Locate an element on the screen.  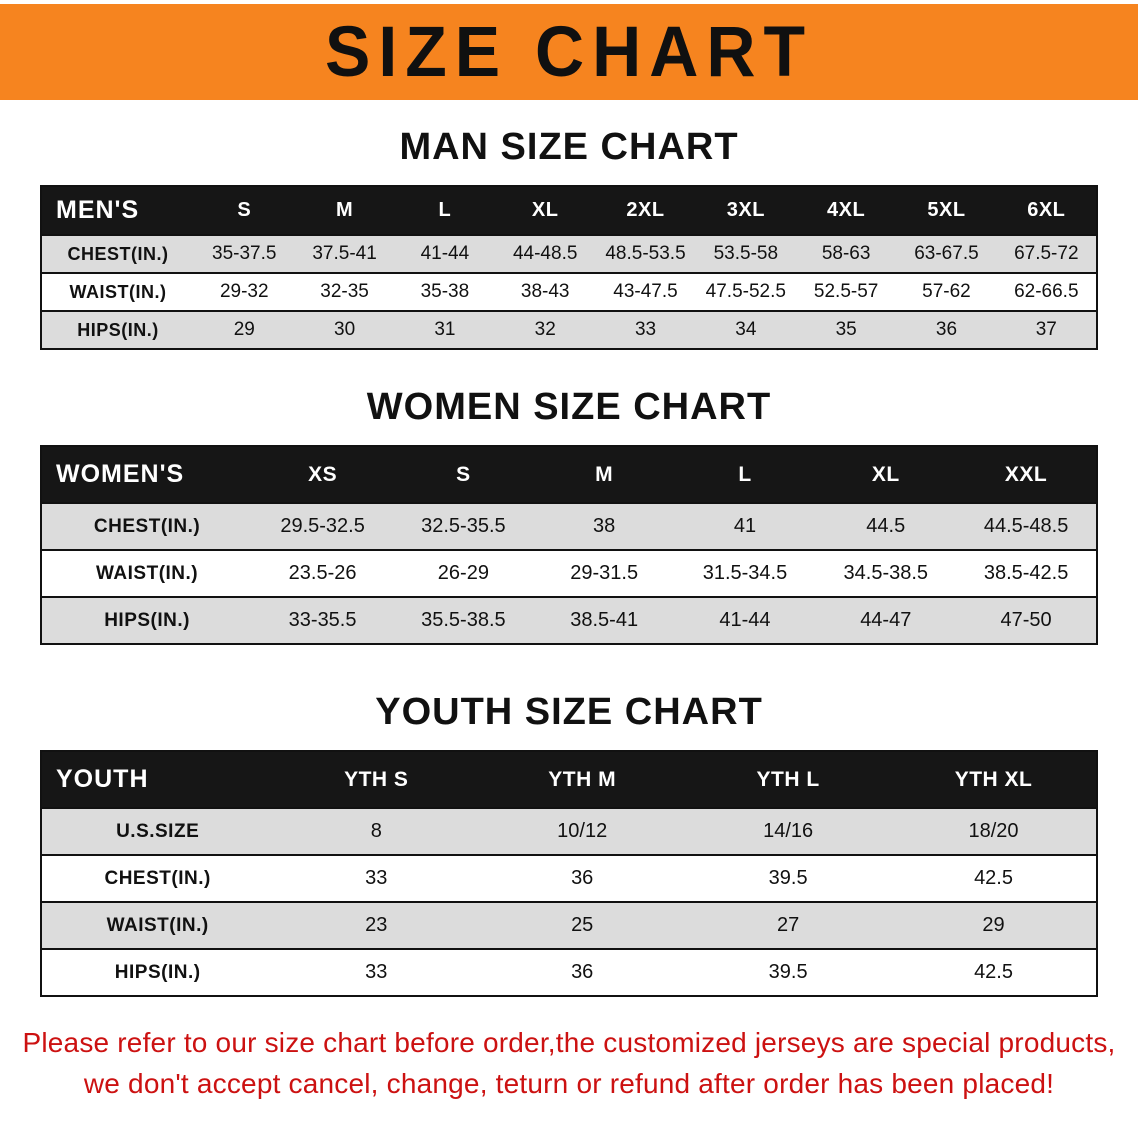
value-cell: 32-35 is located at coordinates (344, 291).